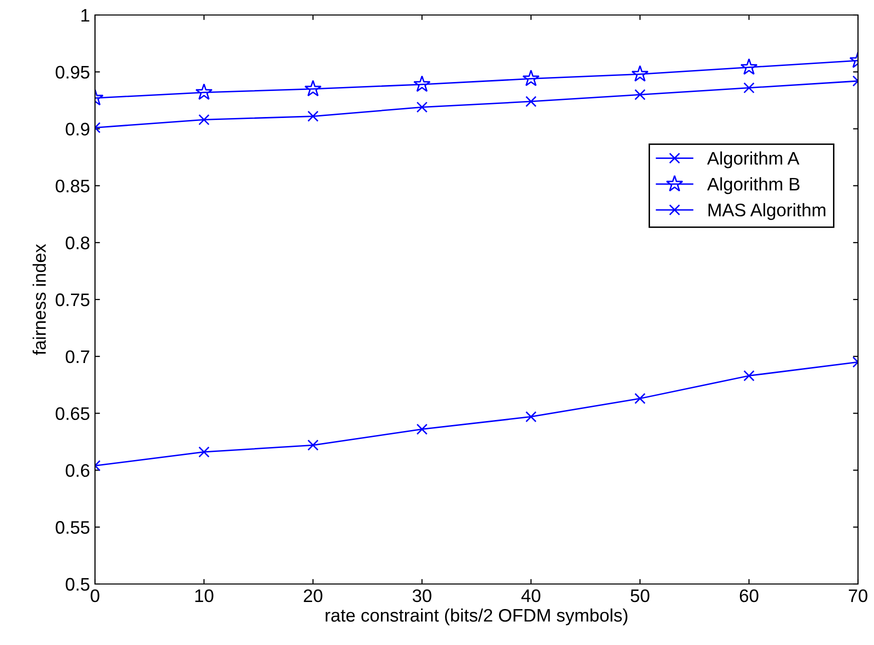 This screenshot has height=645, width=874. I want to click on y-tick-label: 0.5, so click(78, 584).